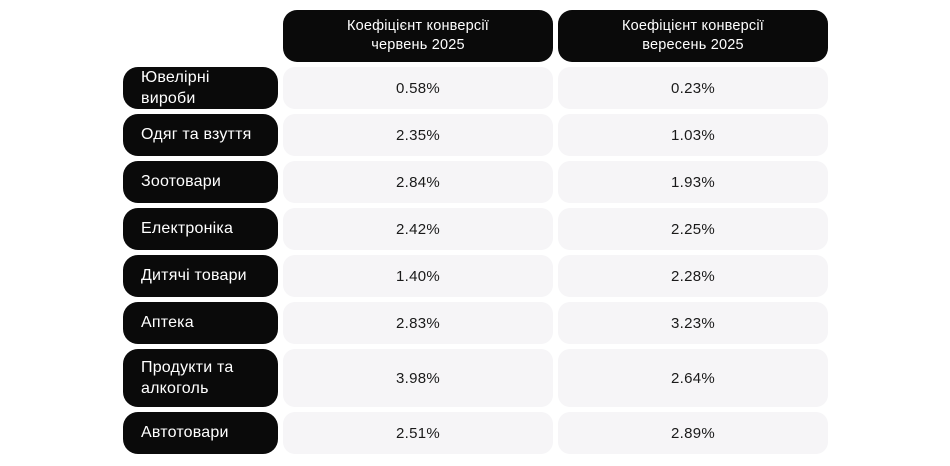 This screenshot has width=950, height=466. Describe the element at coordinates (693, 433) in the screenshot. I see `value-september-auto-goods: 2.89%` at that location.